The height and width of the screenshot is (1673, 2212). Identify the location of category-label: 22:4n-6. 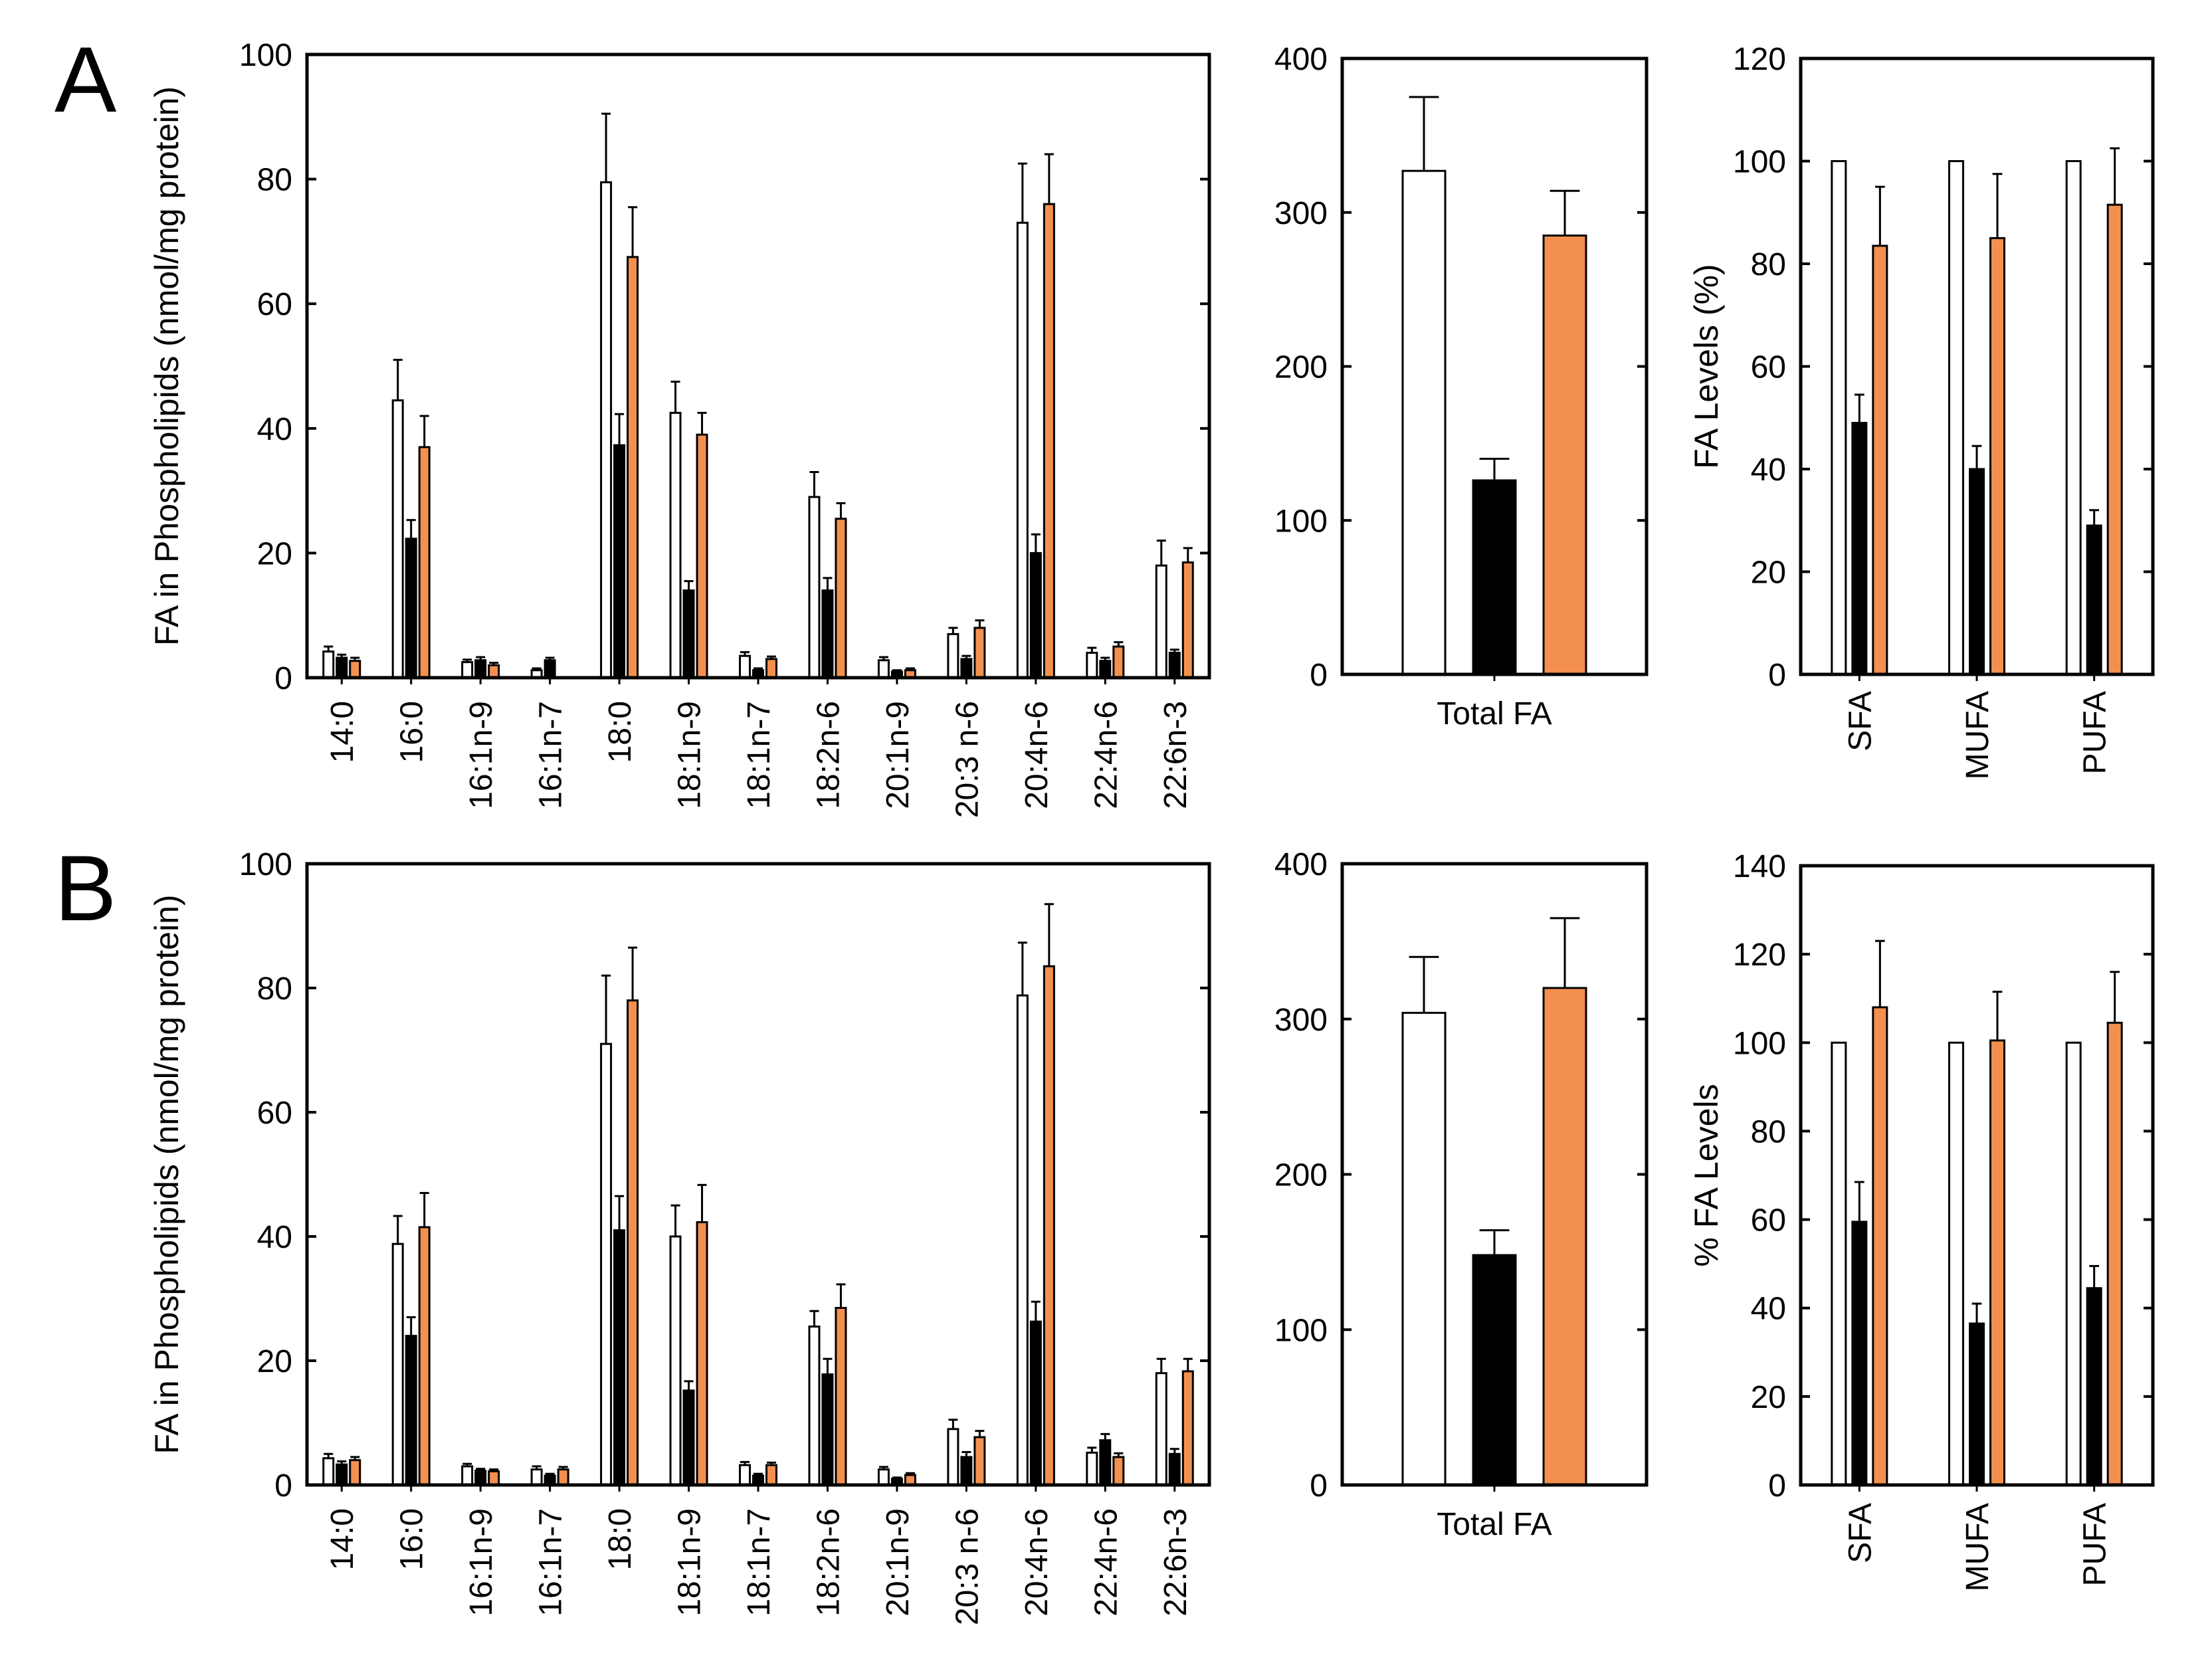
(1106, 755).